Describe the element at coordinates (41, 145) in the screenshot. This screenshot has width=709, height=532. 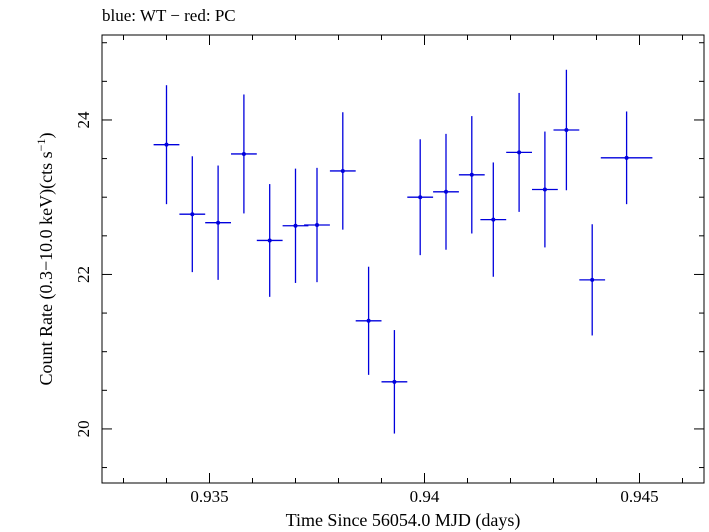
I see `y-axis-label-superscript: −1` at that location.